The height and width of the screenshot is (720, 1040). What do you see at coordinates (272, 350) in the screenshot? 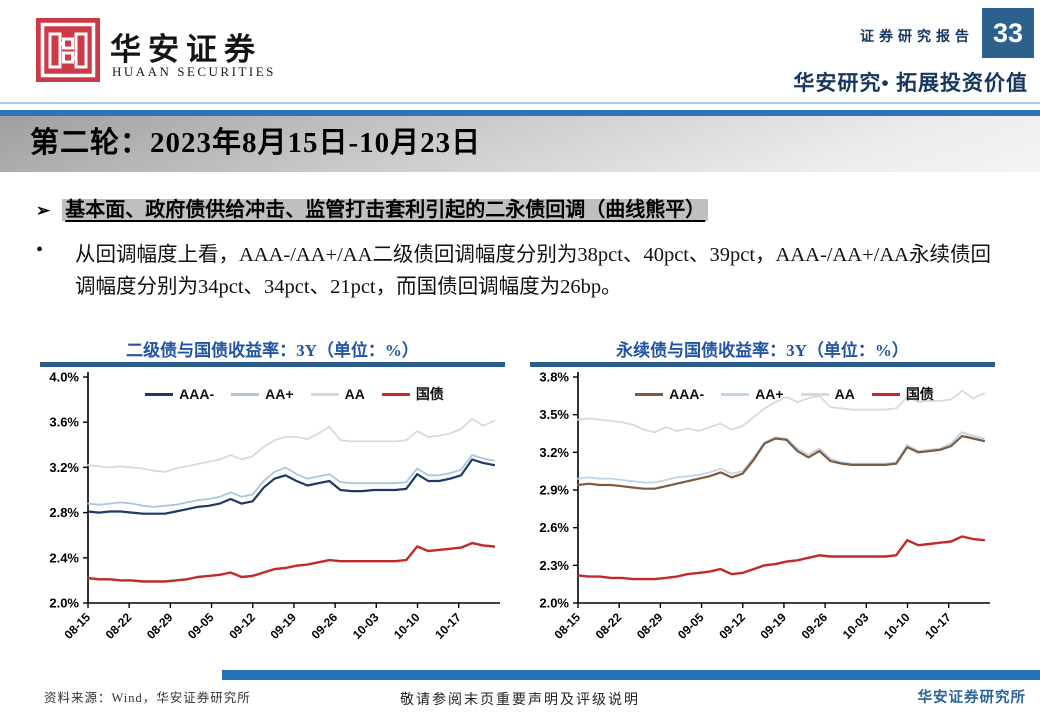
I see `chart-title-secondary: 二级债与国债收益率：3Y（单位：%）` at bounding box center [272, 350].